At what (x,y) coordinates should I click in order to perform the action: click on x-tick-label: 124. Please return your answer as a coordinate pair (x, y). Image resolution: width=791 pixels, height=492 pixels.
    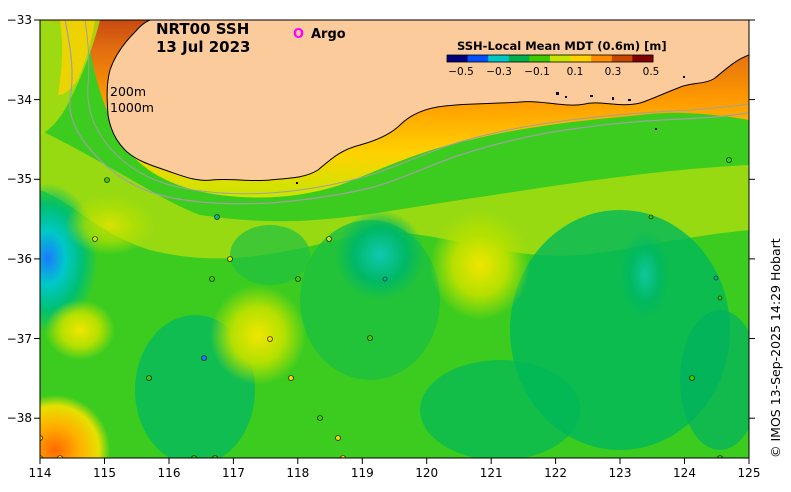
    Looking at the image, I should click on (684, 473).